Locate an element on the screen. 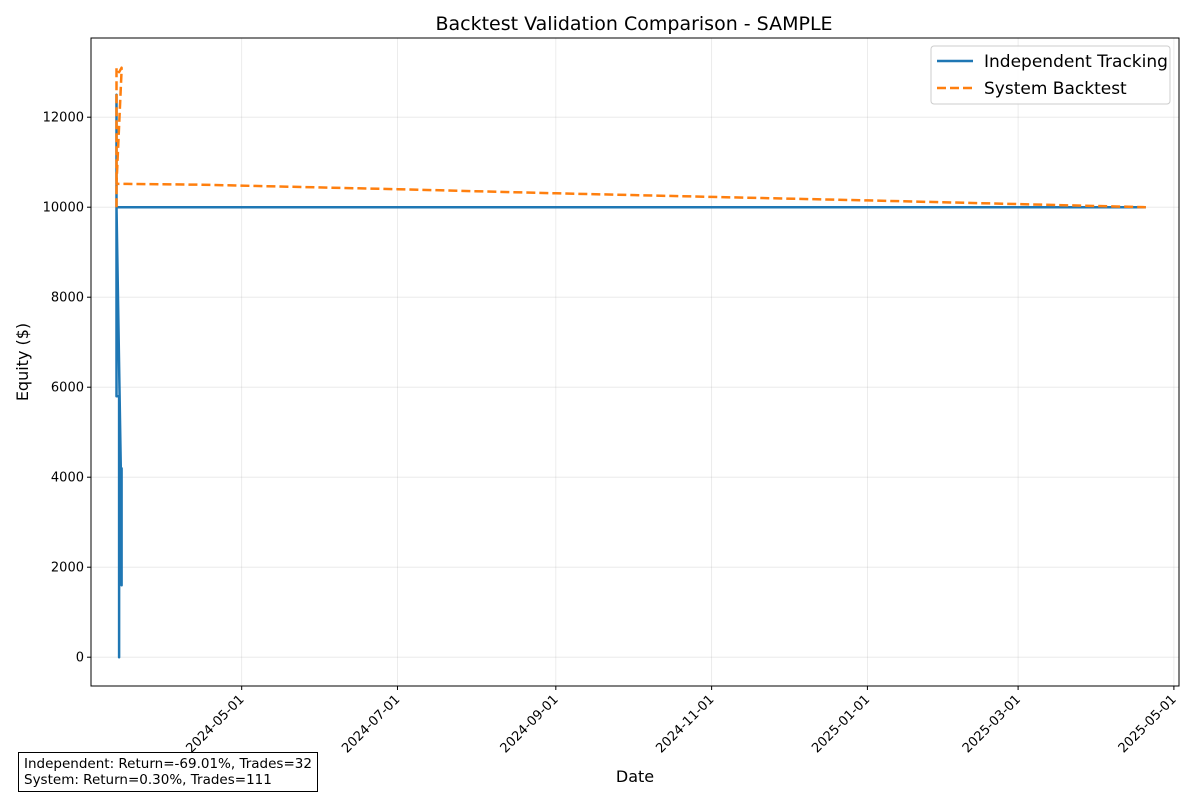 The image size is (1200, 800). x-tick-label: 2024-07-01 is located at coordinates (371, 724).